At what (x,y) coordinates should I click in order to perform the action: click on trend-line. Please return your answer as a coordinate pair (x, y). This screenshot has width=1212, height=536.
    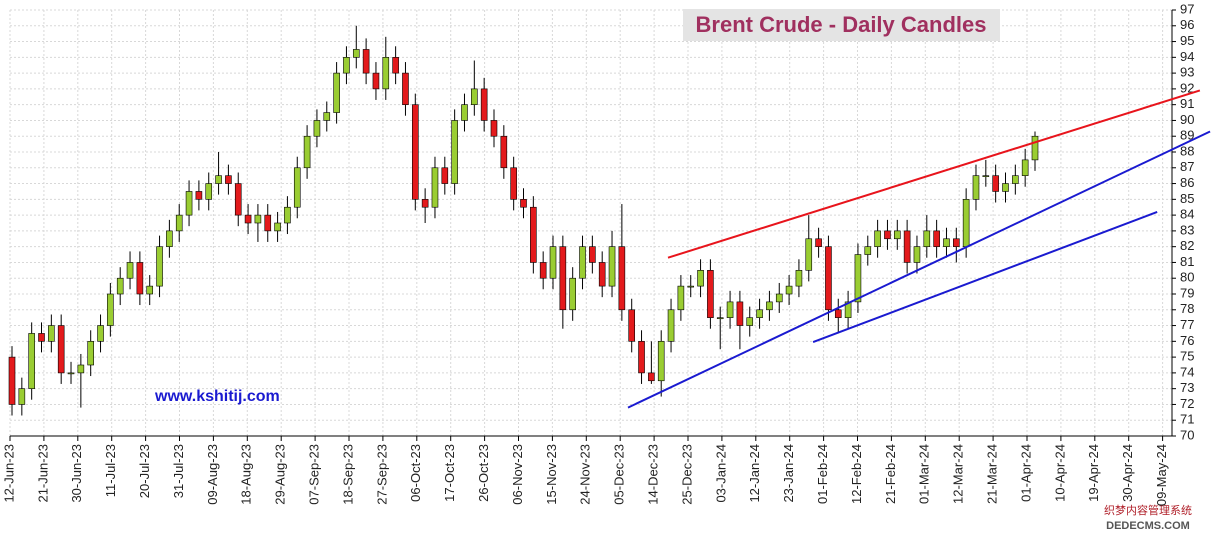
    Looking at the image, I should click on (934, 174).